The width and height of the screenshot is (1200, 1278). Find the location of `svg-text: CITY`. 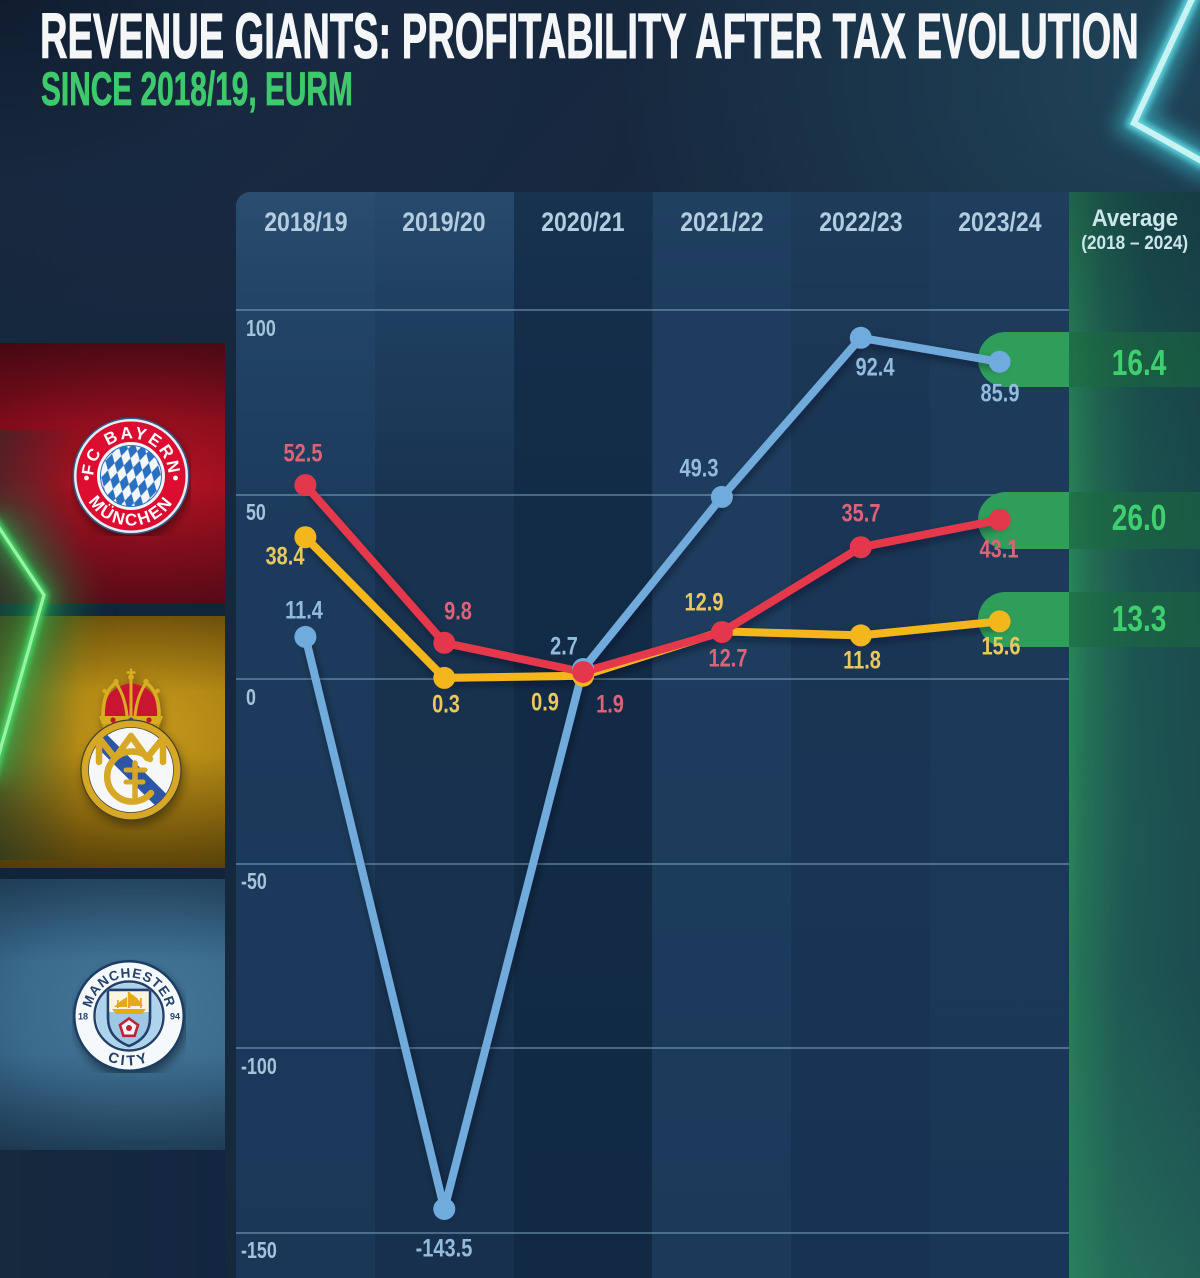

svg-text: CITY is located at coordinates (129, 1059).